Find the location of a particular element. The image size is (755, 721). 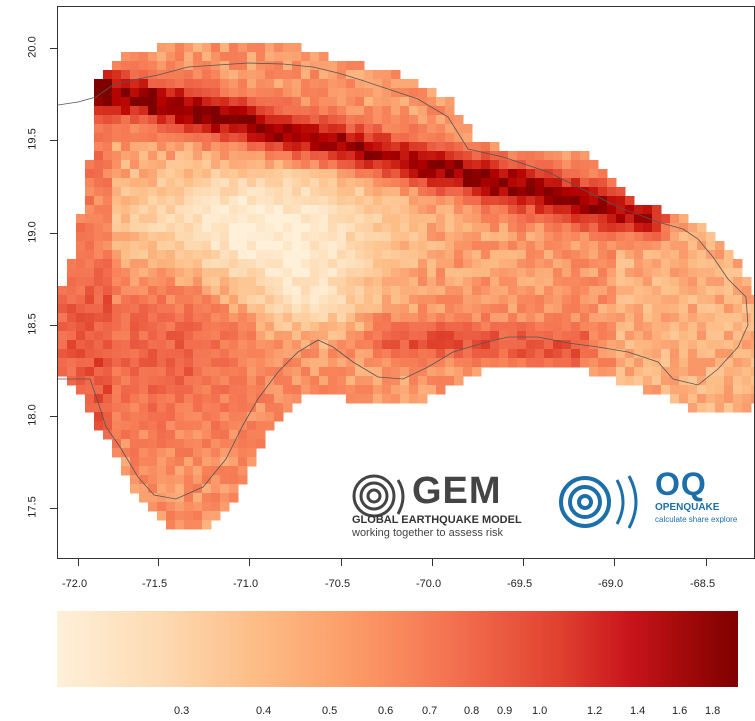

color-scale-label: 1.0 is located at coordinates (539, 711).